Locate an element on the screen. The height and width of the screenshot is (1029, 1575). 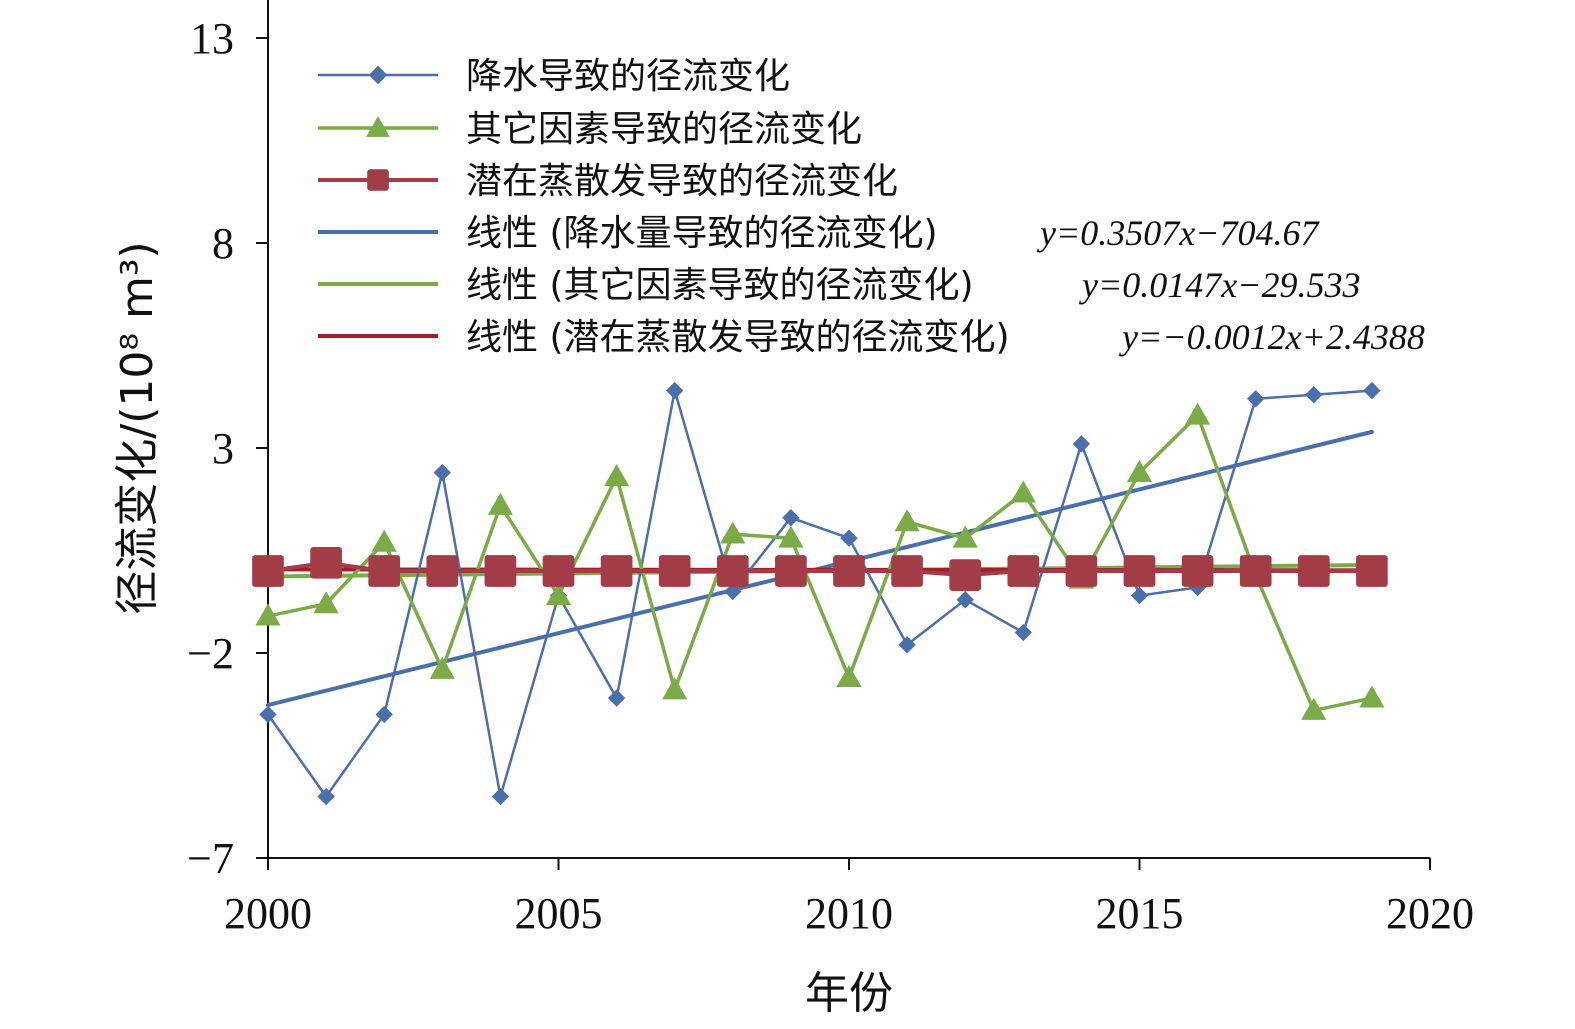
x-tick-label: 2015 is located at coordinates (1140, 913).